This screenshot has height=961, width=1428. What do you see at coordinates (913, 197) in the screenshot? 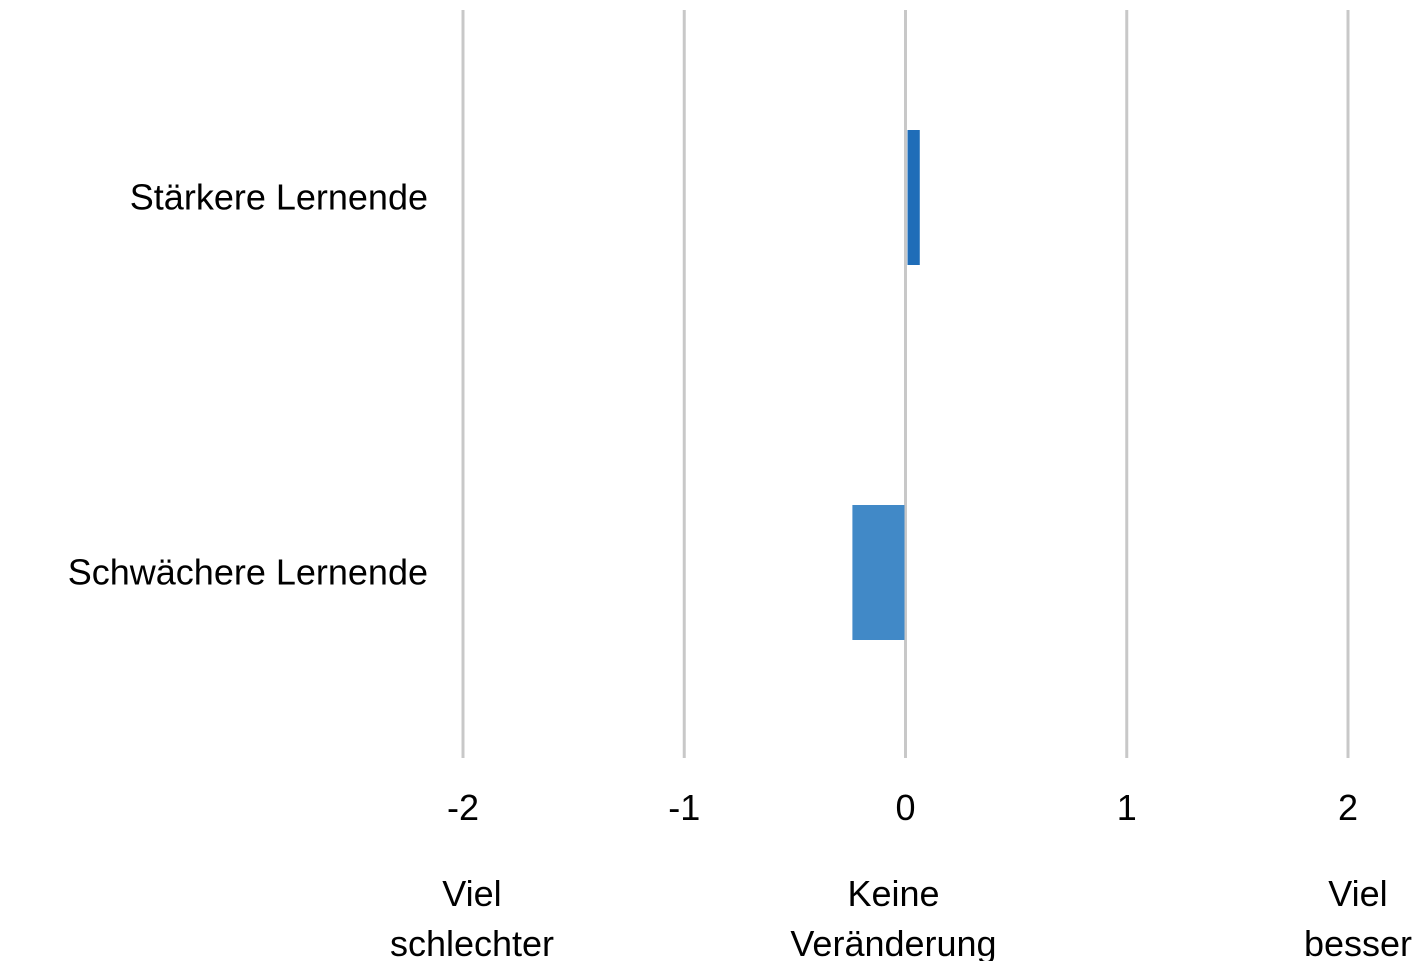
I see `bar-staerkere-lernende` at bounding box center [913, 197].